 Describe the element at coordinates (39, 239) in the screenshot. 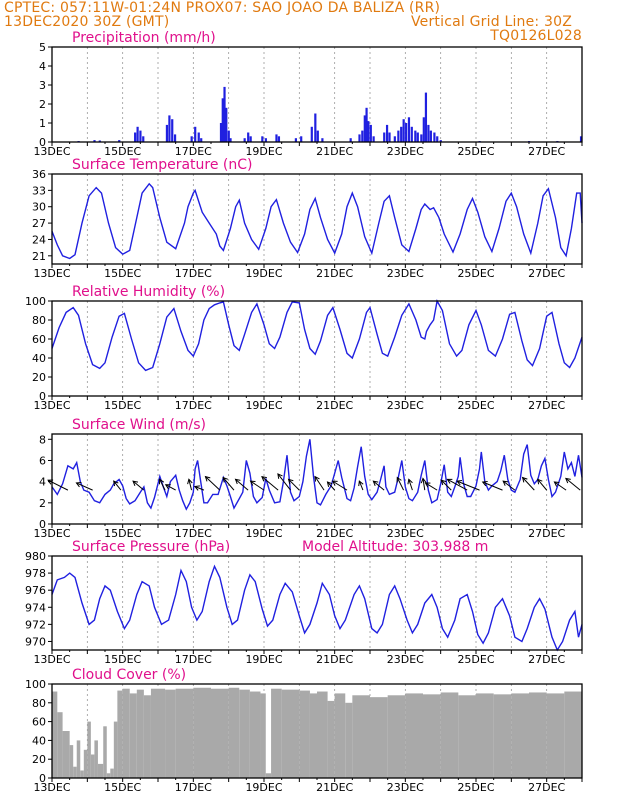

I see `y-tick-label: 24` at that location.